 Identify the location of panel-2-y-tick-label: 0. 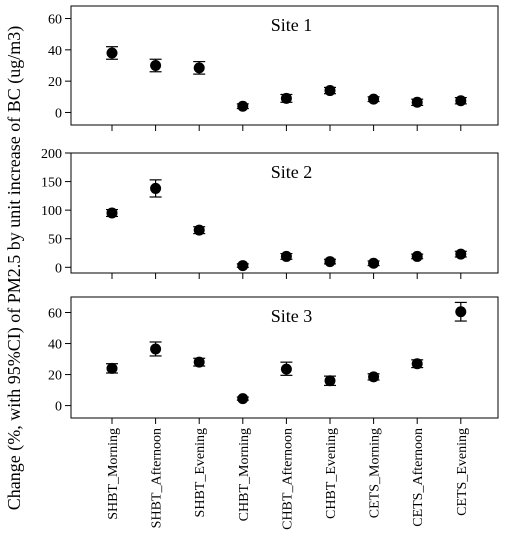
(58, 268).